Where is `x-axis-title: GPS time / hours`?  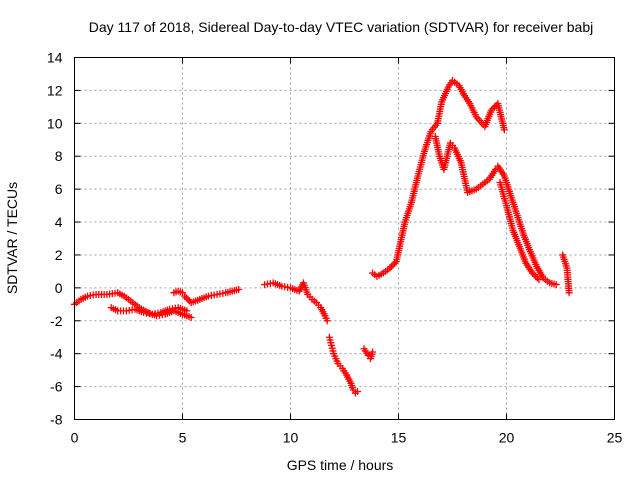 x-axis-title: GPS time / hours is located at coordinates (340, 465).